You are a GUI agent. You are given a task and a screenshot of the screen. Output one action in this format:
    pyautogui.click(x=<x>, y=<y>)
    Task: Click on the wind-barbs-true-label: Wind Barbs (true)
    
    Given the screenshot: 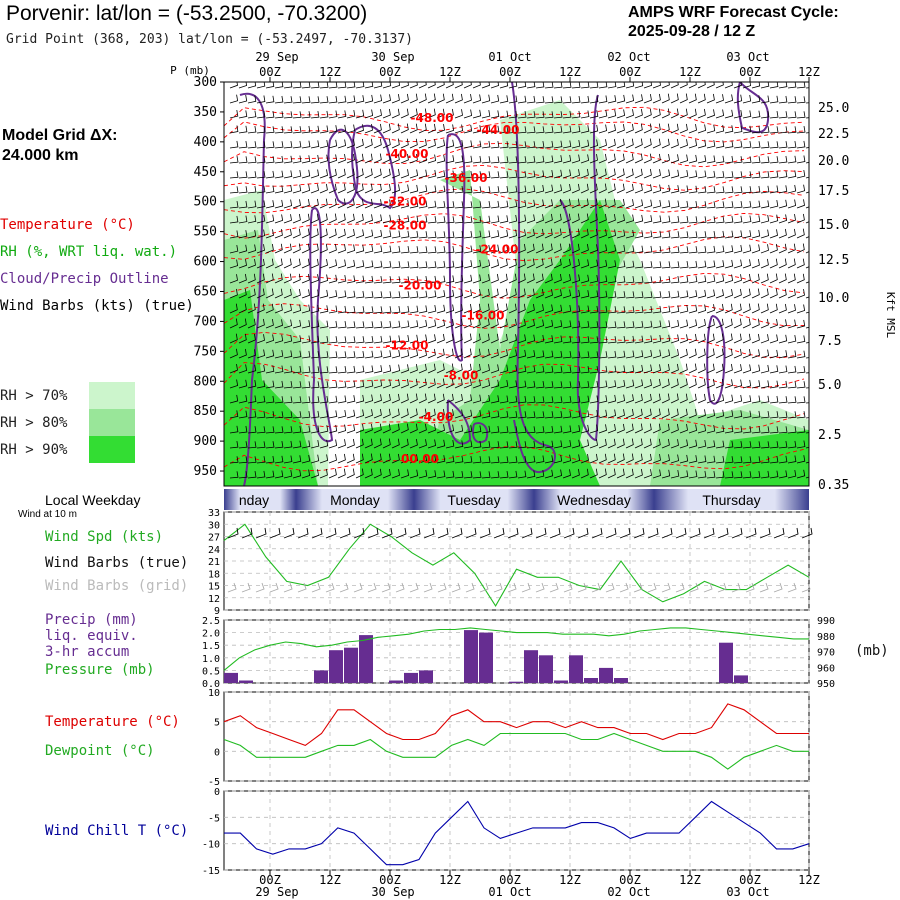 What is the action you would take?
    pyautogui.click(x=117, y=563)
    